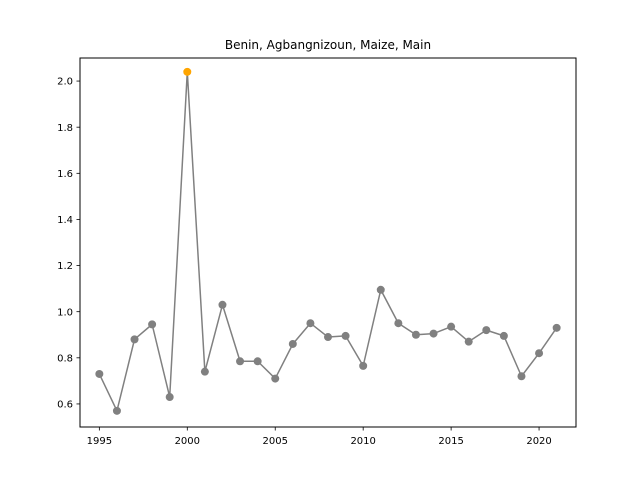 The height and width of the screenshot is (480, 640). What do you see at coordinates (187, 71) in the screenshot?
I see `data-point-highlighted` at bounding box center [187, 71].